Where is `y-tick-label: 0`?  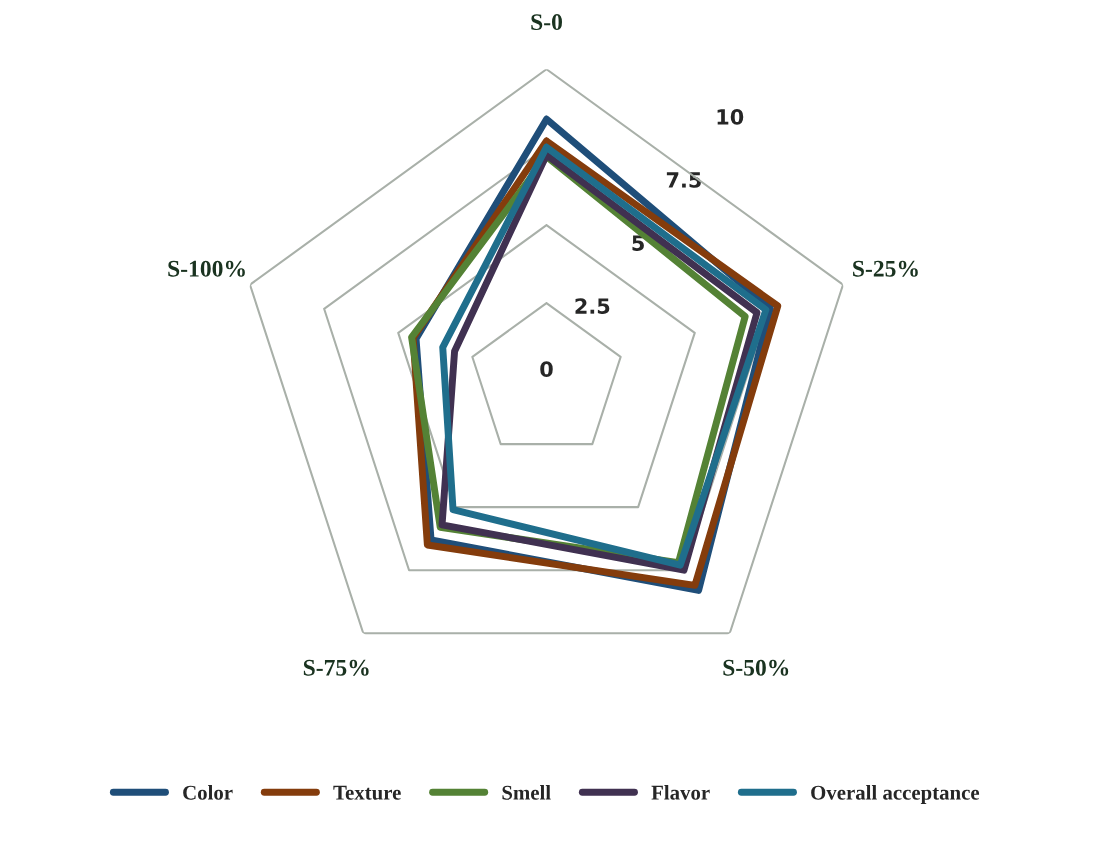
y-tick-label: 0 is located at coordinates (546, 369).